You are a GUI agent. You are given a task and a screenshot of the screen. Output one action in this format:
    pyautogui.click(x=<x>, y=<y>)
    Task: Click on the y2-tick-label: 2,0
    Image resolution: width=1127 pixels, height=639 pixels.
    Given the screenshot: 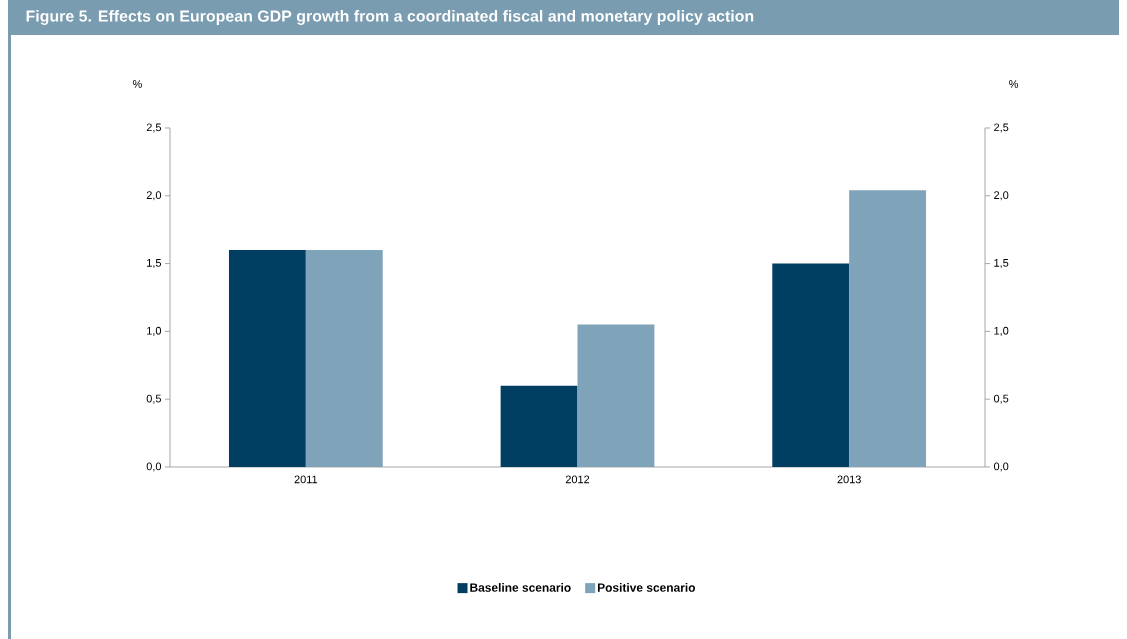 What is the action you would take?
    pyautogui.click(x=1001, y=196)
    